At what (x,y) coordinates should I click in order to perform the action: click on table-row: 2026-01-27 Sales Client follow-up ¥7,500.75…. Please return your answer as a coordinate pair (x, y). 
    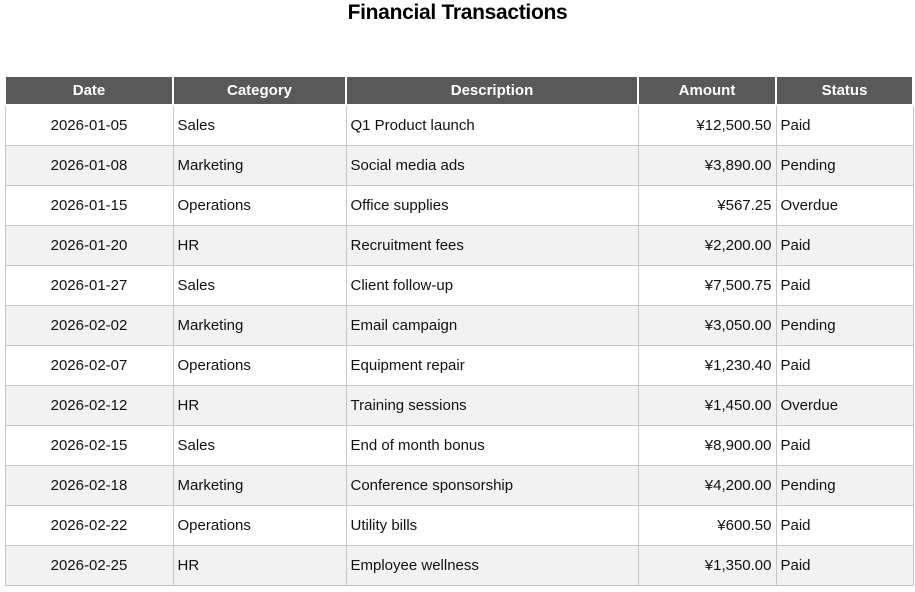
    Looking at the image, I should click on (459, 285).